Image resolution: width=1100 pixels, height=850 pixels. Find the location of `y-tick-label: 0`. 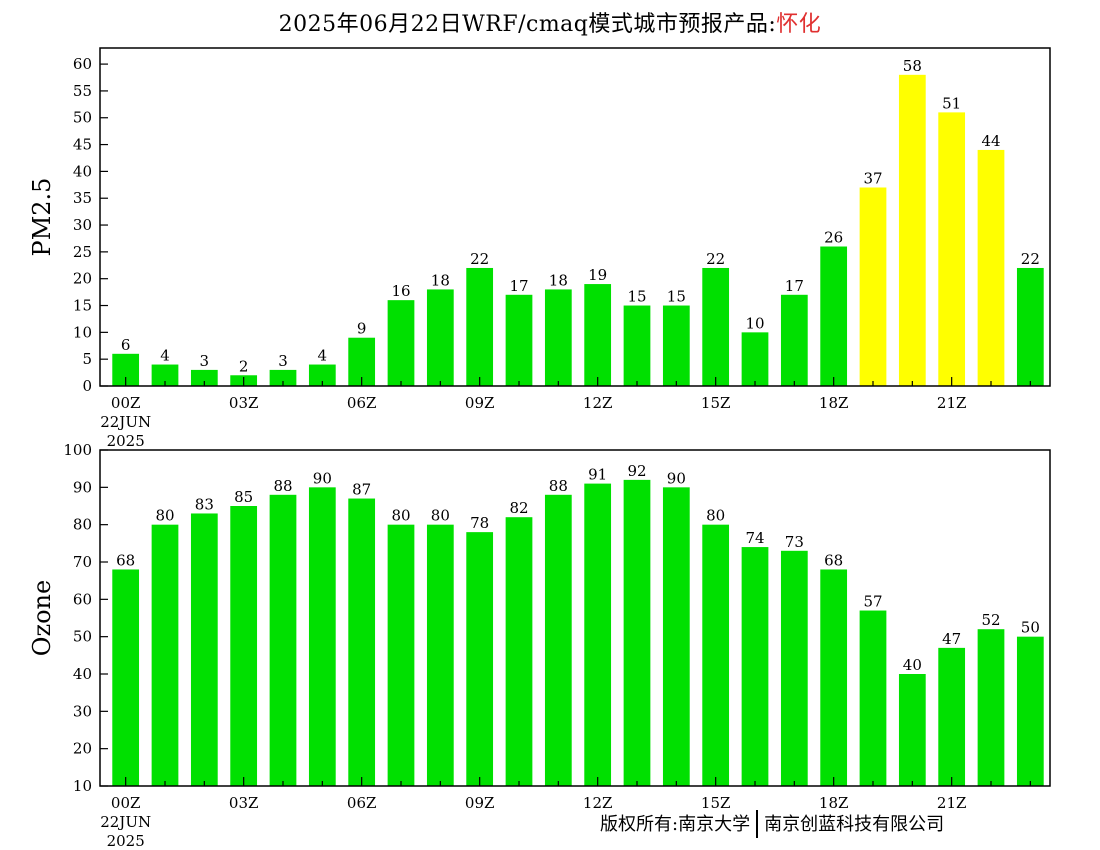

y-tick-label: 0 is located at coordinates (87, 386).